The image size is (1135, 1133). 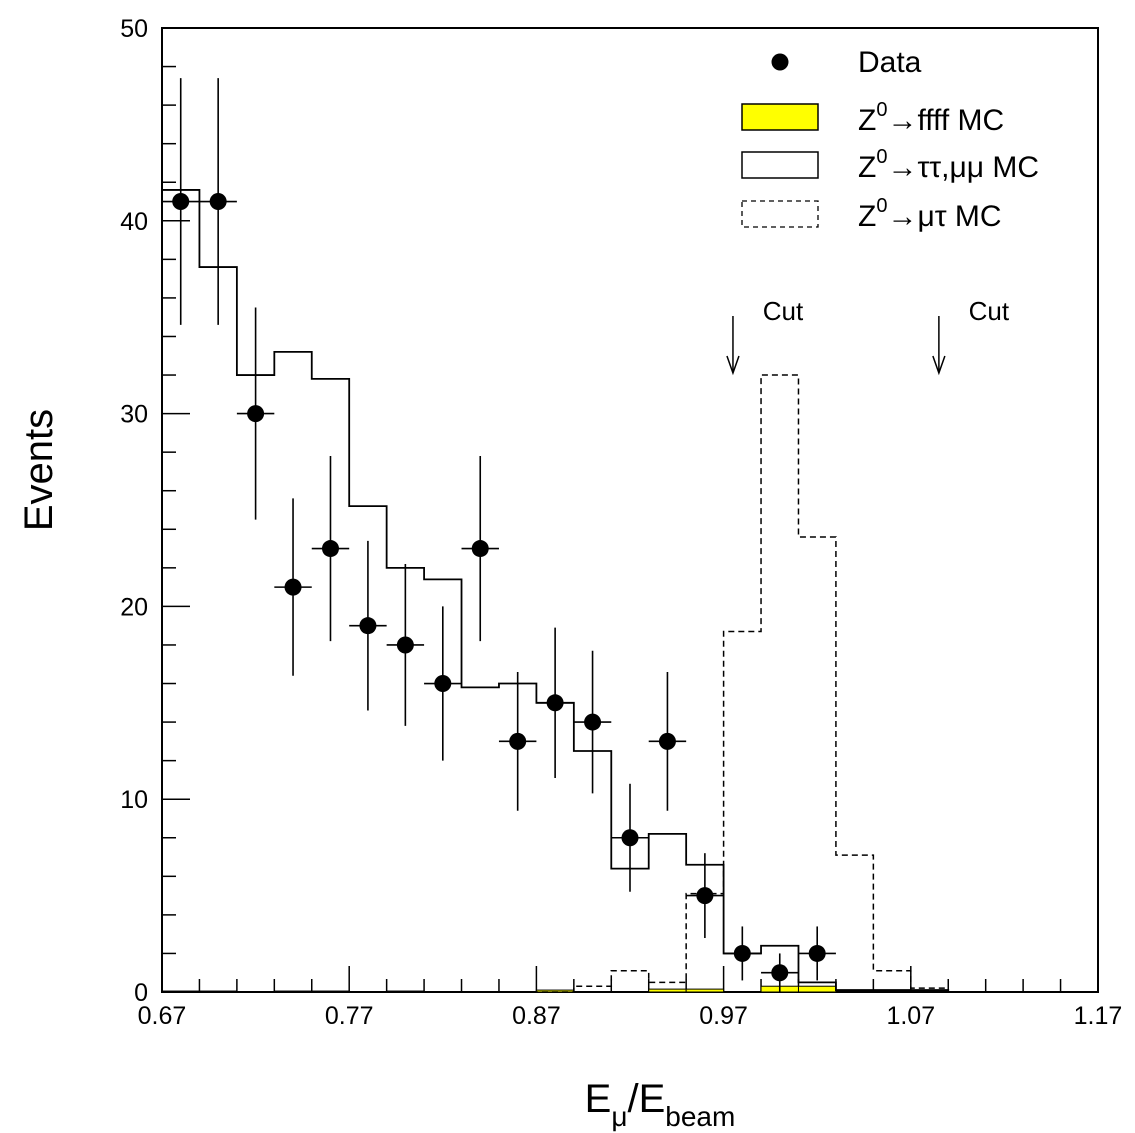 I want to click on x-axis-title-sub2: beam, so click(x=700, y=1116).